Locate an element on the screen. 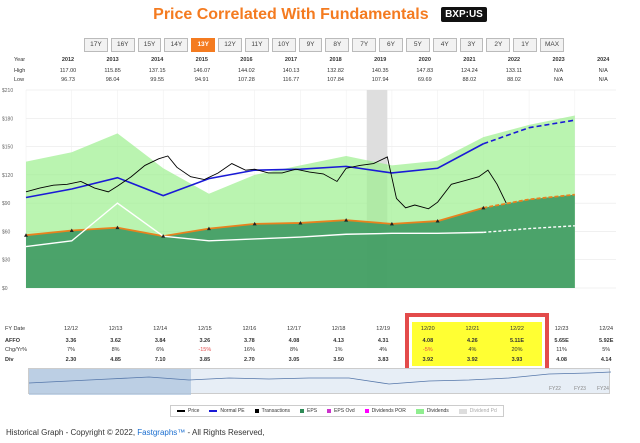  fy-cell: 12/22 is located at coordinates (517, 329).